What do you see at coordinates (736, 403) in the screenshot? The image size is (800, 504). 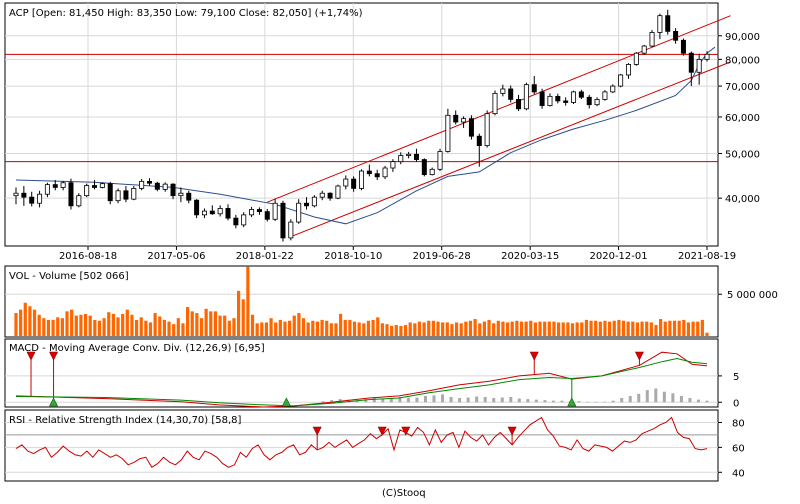 I see `macd-y-tick-label: 0` at bounding box center [736, 403].